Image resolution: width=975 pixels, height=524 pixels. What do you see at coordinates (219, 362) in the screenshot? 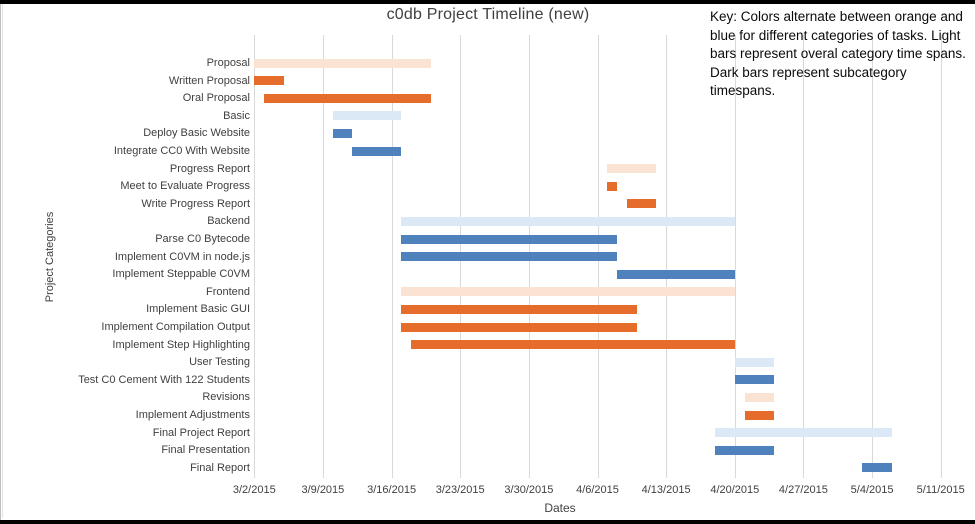
I see `category-label: User Testing` at bounding box center [219, 362].